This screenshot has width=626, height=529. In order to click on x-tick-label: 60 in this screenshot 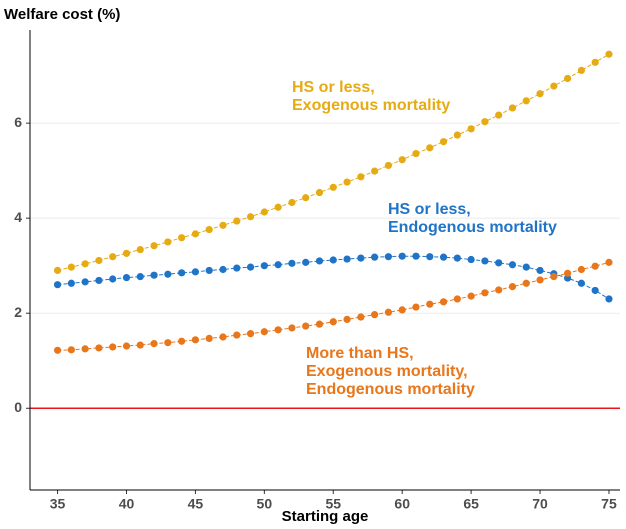, I will do `click(402, 504)`.